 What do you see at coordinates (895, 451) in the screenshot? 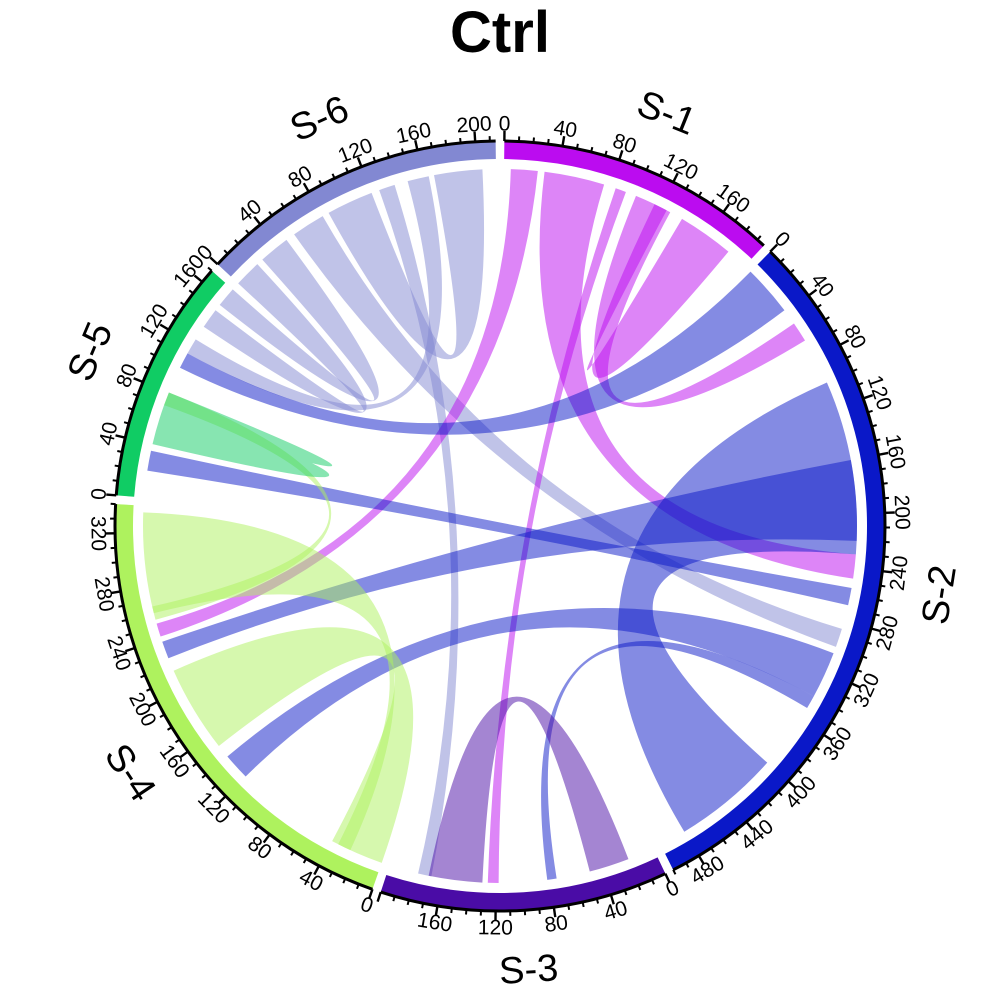
I see `tick-label-s-2-4: 160` at bounding box center [895, 451].